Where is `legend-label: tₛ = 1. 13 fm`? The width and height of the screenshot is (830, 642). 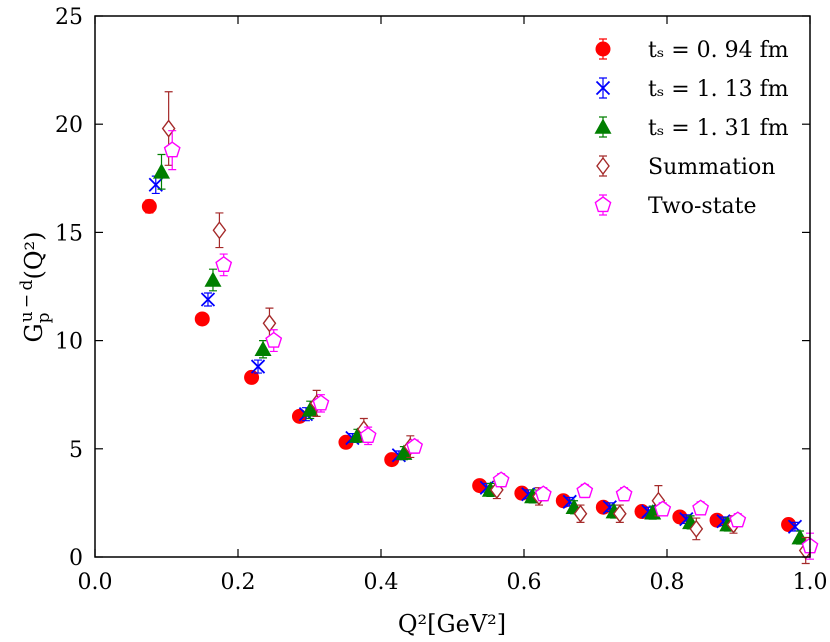 legend-label: tₛ = 1. 13 fm is located at coordinates (718, 89).